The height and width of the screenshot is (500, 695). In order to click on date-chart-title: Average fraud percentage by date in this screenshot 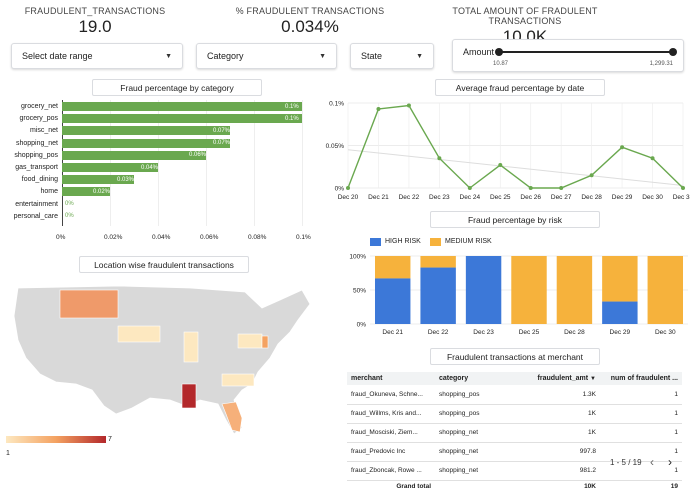, I will do `click(520, 87)`.